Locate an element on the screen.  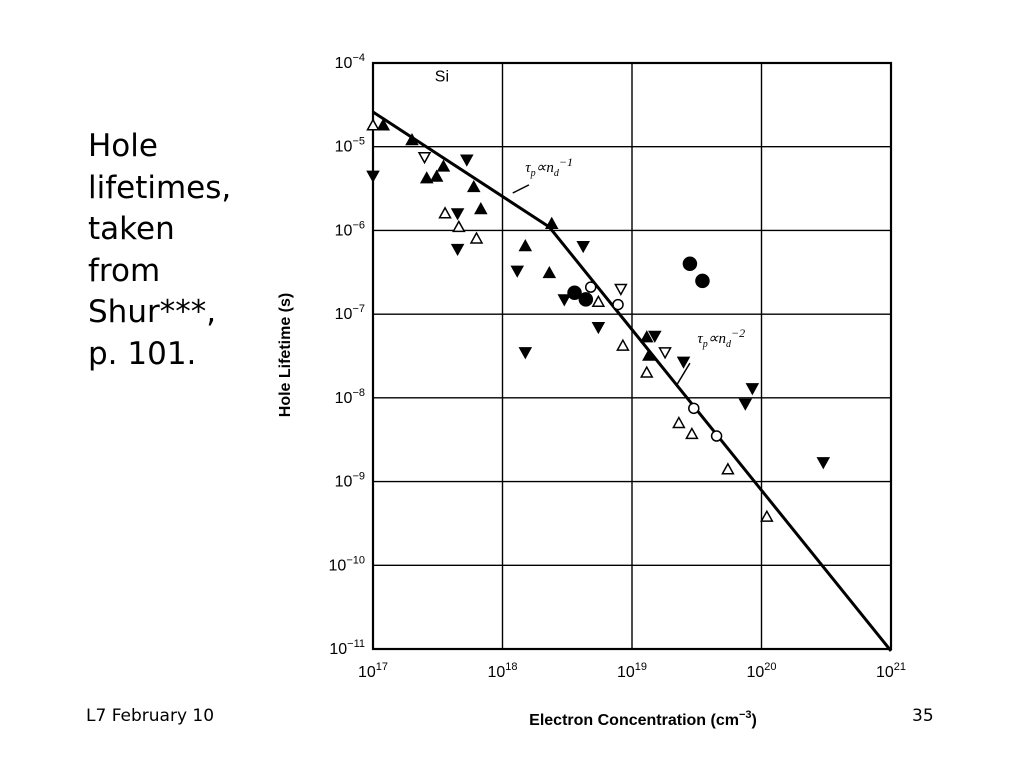
fit-annotation-fit-1: τp∝nd−1 is located at coordinates (549, 167).